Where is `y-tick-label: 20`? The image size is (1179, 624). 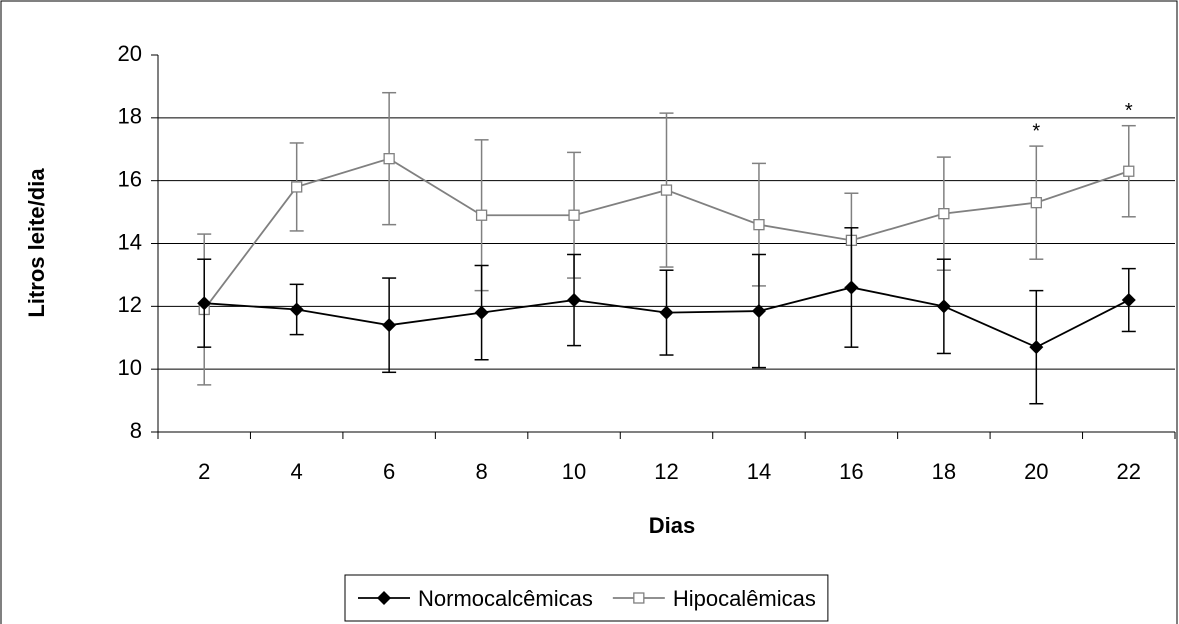
y-tick-label: 20 is located at coordinates (130, 53).